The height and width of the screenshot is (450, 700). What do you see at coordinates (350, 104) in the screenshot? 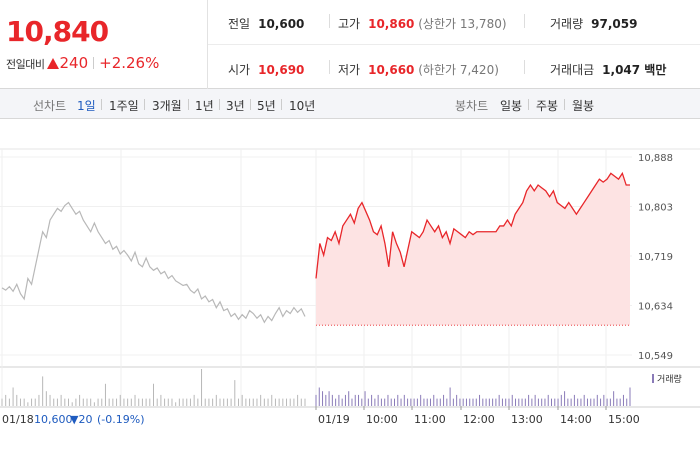
I see `chart-tab-bar: 선차트 1일 1주일 3개월 1년 3년 5년 10년 봉차트 일봉 주봉 월봉` at bounding box center [350, 104].